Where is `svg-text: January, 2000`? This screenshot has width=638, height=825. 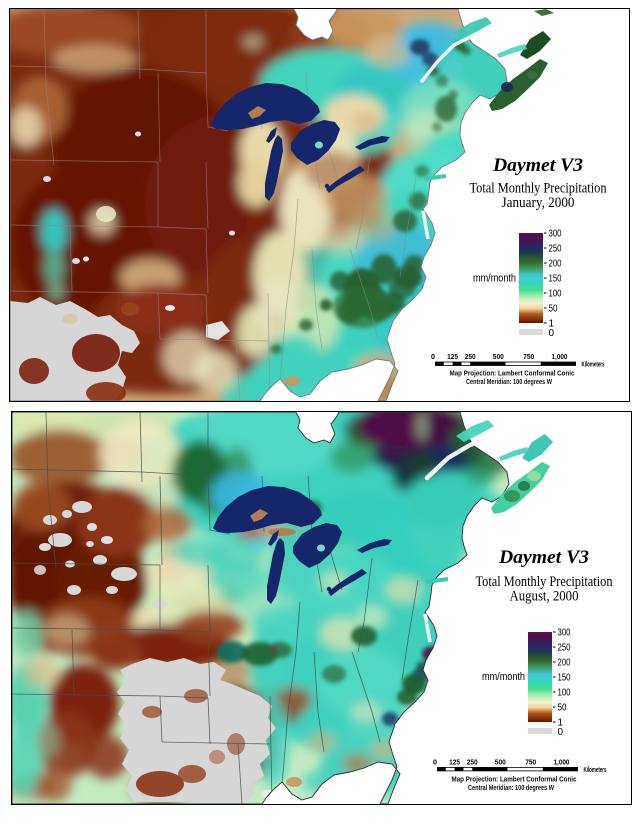 svg-text: January, 2000 is located at coordinates (538, 203).